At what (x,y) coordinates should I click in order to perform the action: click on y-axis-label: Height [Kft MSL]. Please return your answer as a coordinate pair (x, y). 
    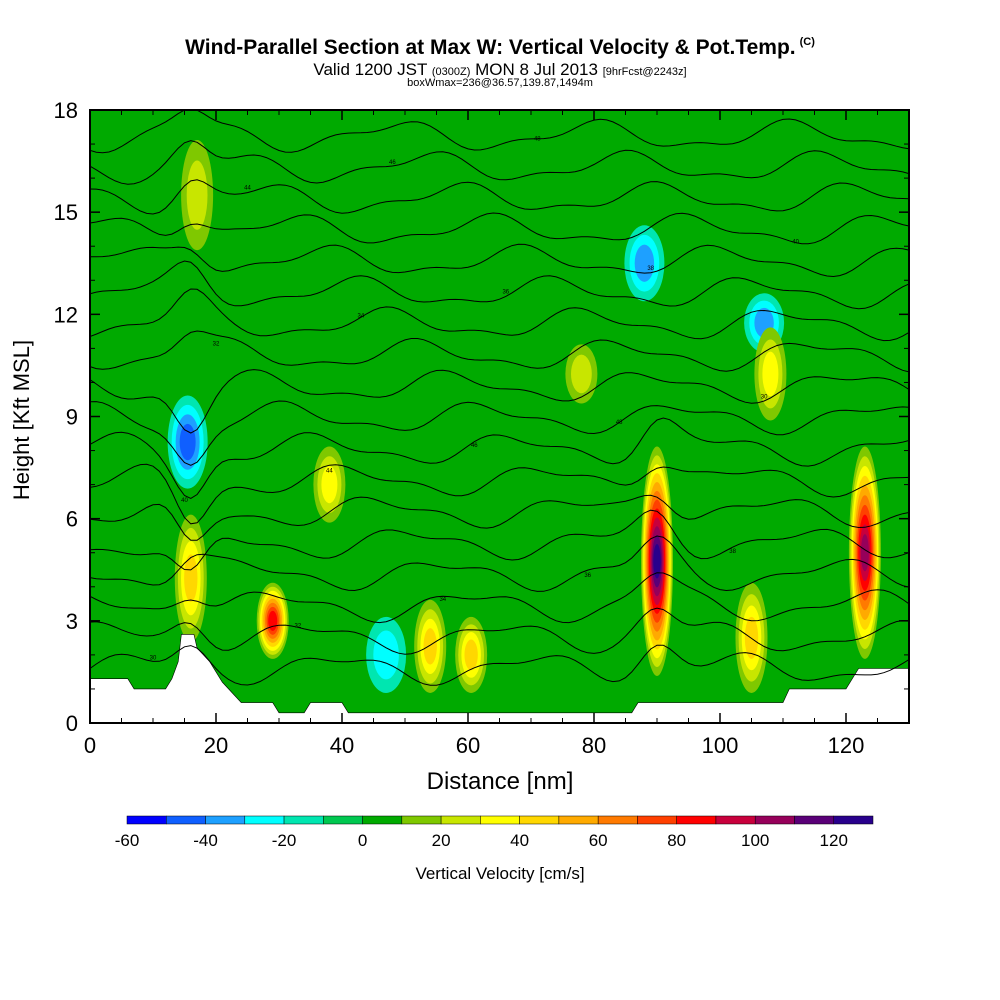
    Looking at the image, I should click on (21, 420).